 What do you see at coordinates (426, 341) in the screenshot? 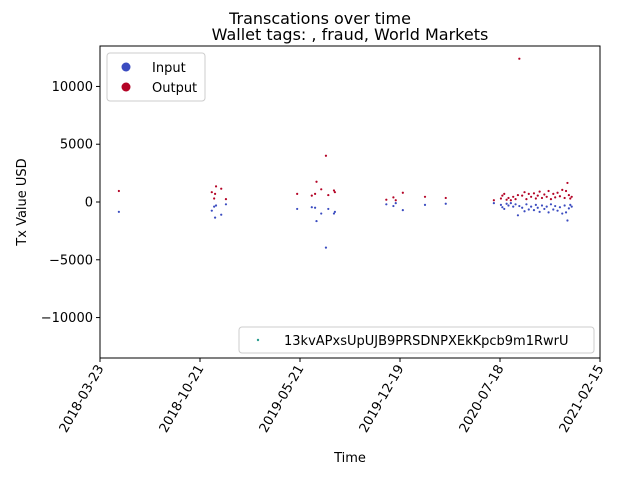
I see `legend-wallet-label: 13kvAPxsUpUJB9PRSDNPXEkKpcb9m1RwrU` at bounding box center [426, 341].